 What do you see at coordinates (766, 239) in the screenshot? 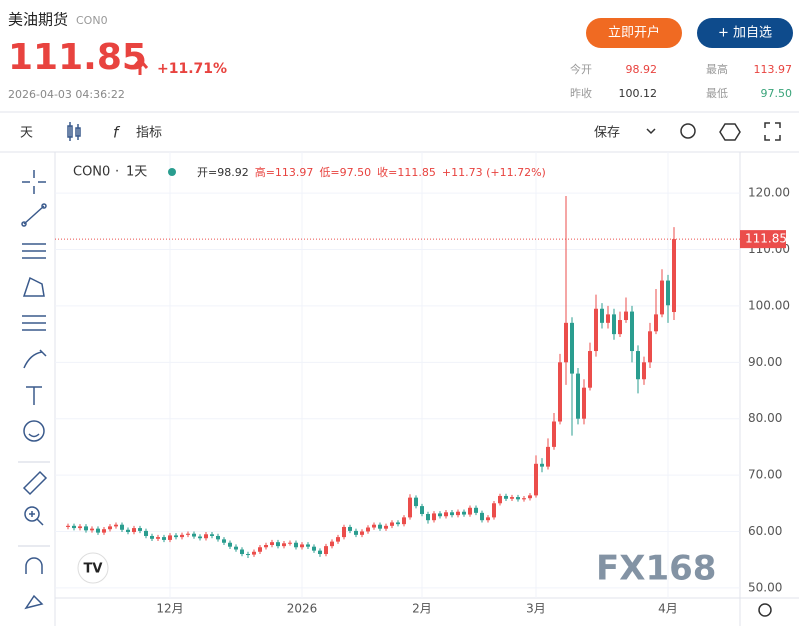
I see `last-price-label: 111.85` at bounding box center [766, 239].